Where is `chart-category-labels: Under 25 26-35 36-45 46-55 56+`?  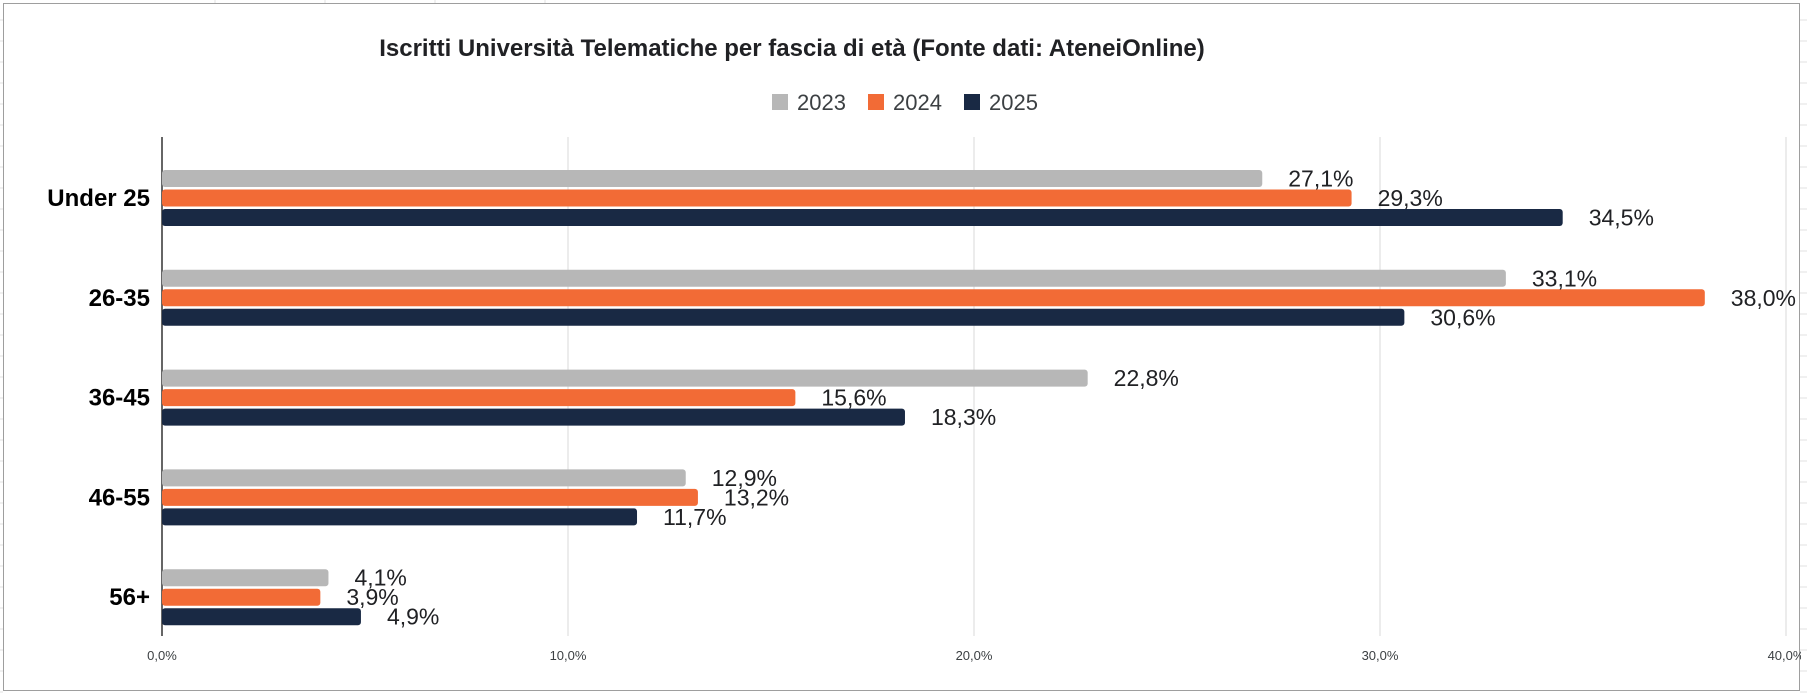 chart-category-labels: Under 25 26-35 36-45 46-55 56+ is located at coordinates (98, 398).